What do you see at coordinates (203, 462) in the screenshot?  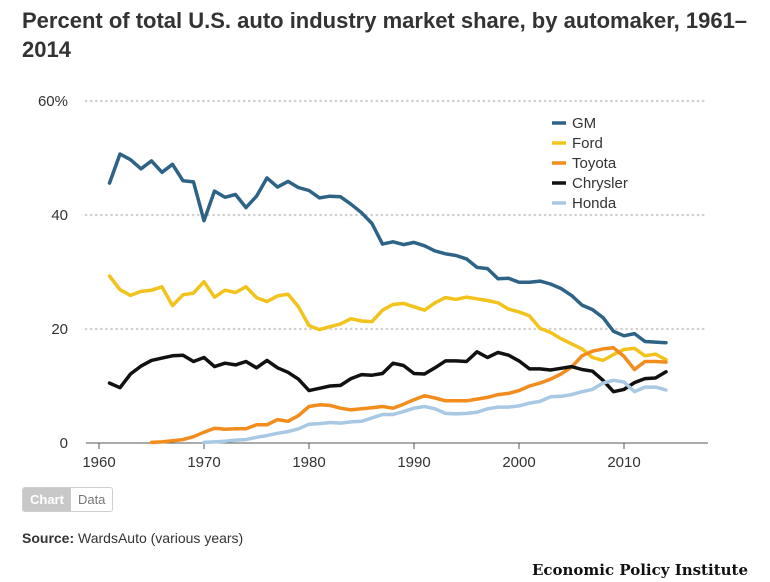 I see `x-tick-label-1970: 1970` at bounding box center [203, 462].